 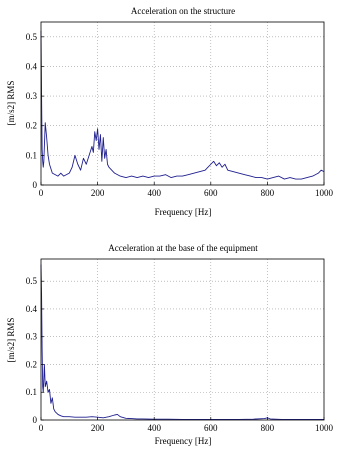 I want to click on chart-title: Acceleration on the structure, so click(x=183, y=11).